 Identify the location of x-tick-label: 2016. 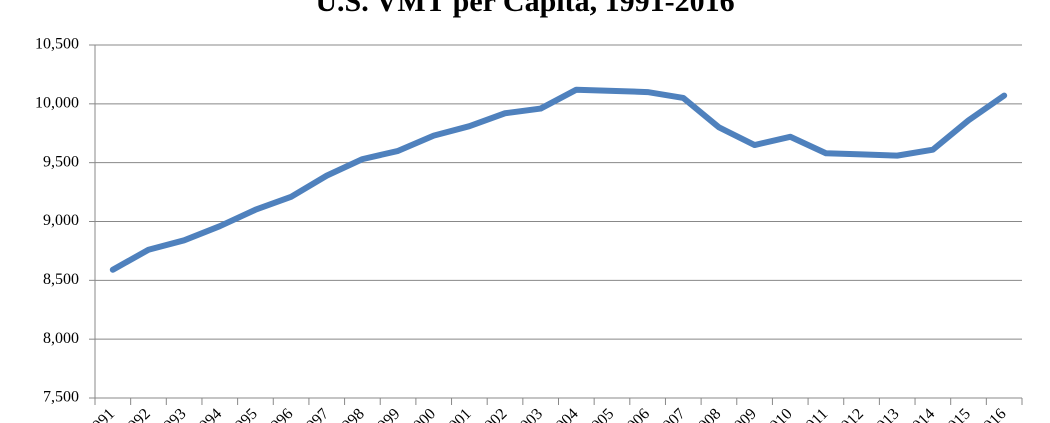
(992, 414).